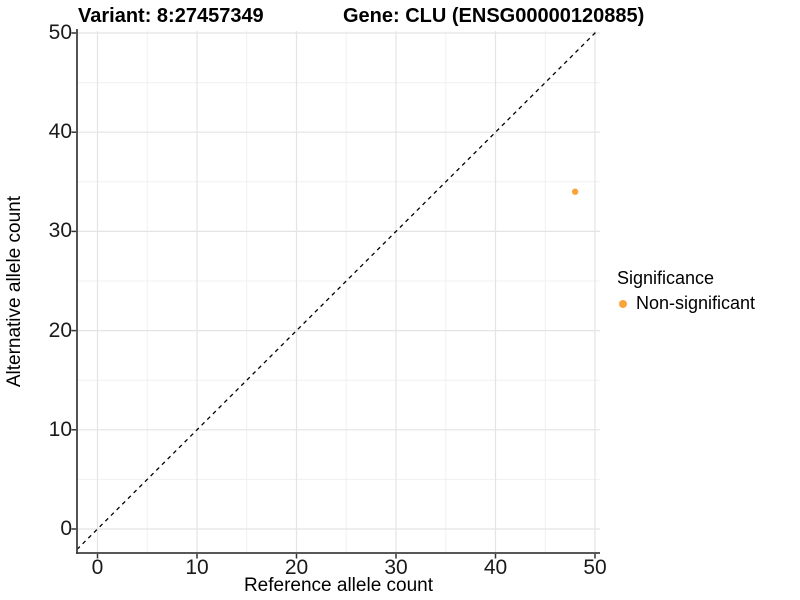 This screenshot has height=600, width=800. Describe the element at coordinates (296, 567) in the screenshot. I see `x-tick-label: 20` at that location.